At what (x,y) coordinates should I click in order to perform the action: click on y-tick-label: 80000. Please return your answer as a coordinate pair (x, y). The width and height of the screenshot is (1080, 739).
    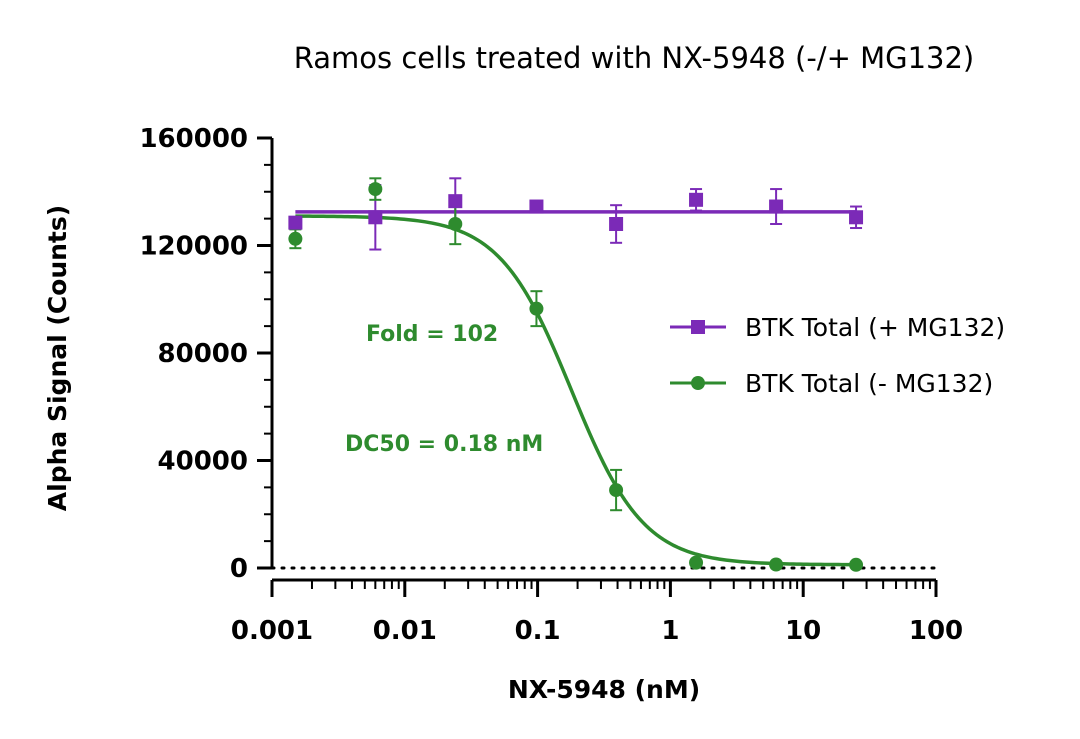
    Looking at the image, I should click on (203, 354).